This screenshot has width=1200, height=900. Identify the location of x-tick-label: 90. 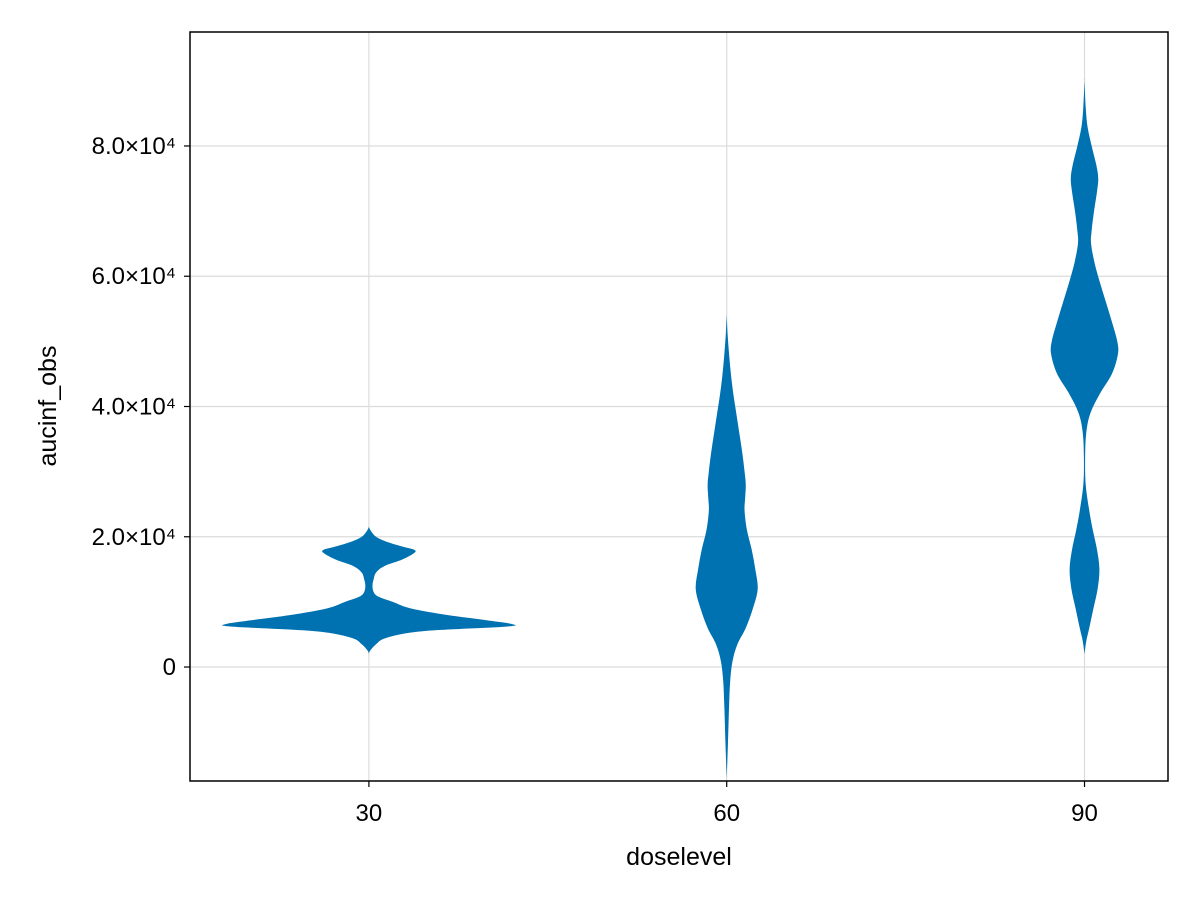
(1084, 813).